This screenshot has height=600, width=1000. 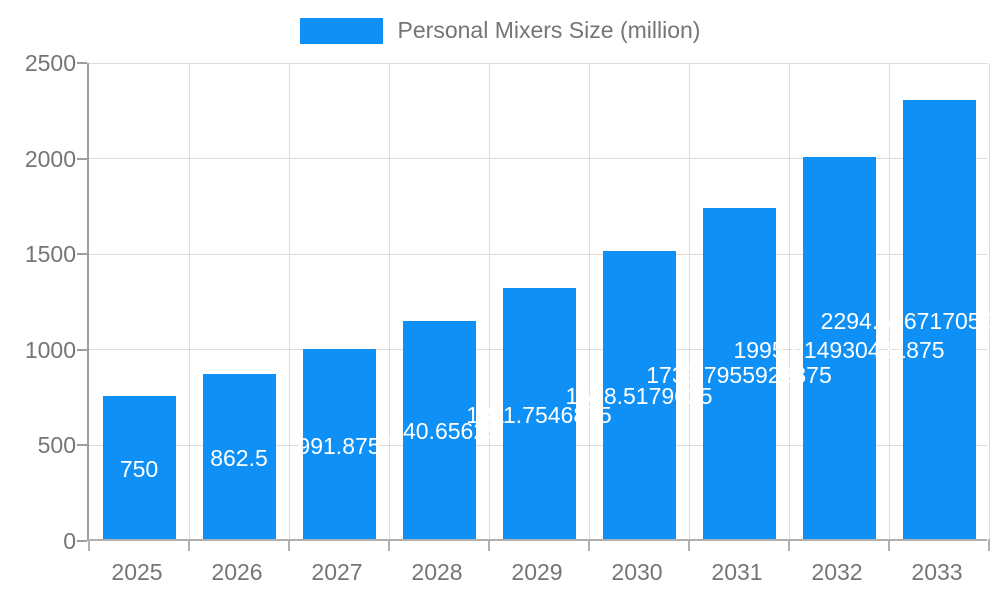 What do you see at coordinates (910, 321) in the screenshot?
I see `bar-value-label-2033: 2294.66671705078125` at bounding box center [910, 321].